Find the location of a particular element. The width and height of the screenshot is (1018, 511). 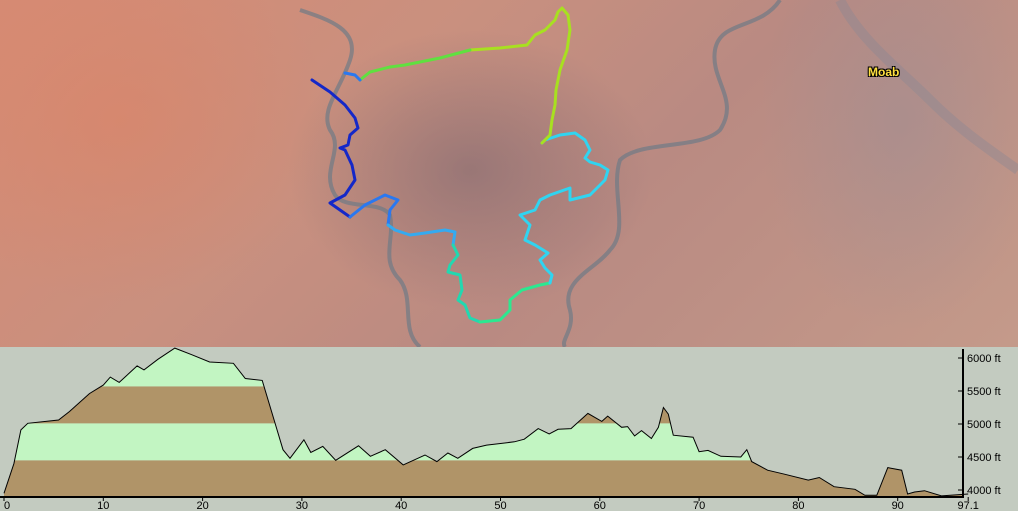

y-tick-label: 6000 ft is located at coordinates (984, 359).